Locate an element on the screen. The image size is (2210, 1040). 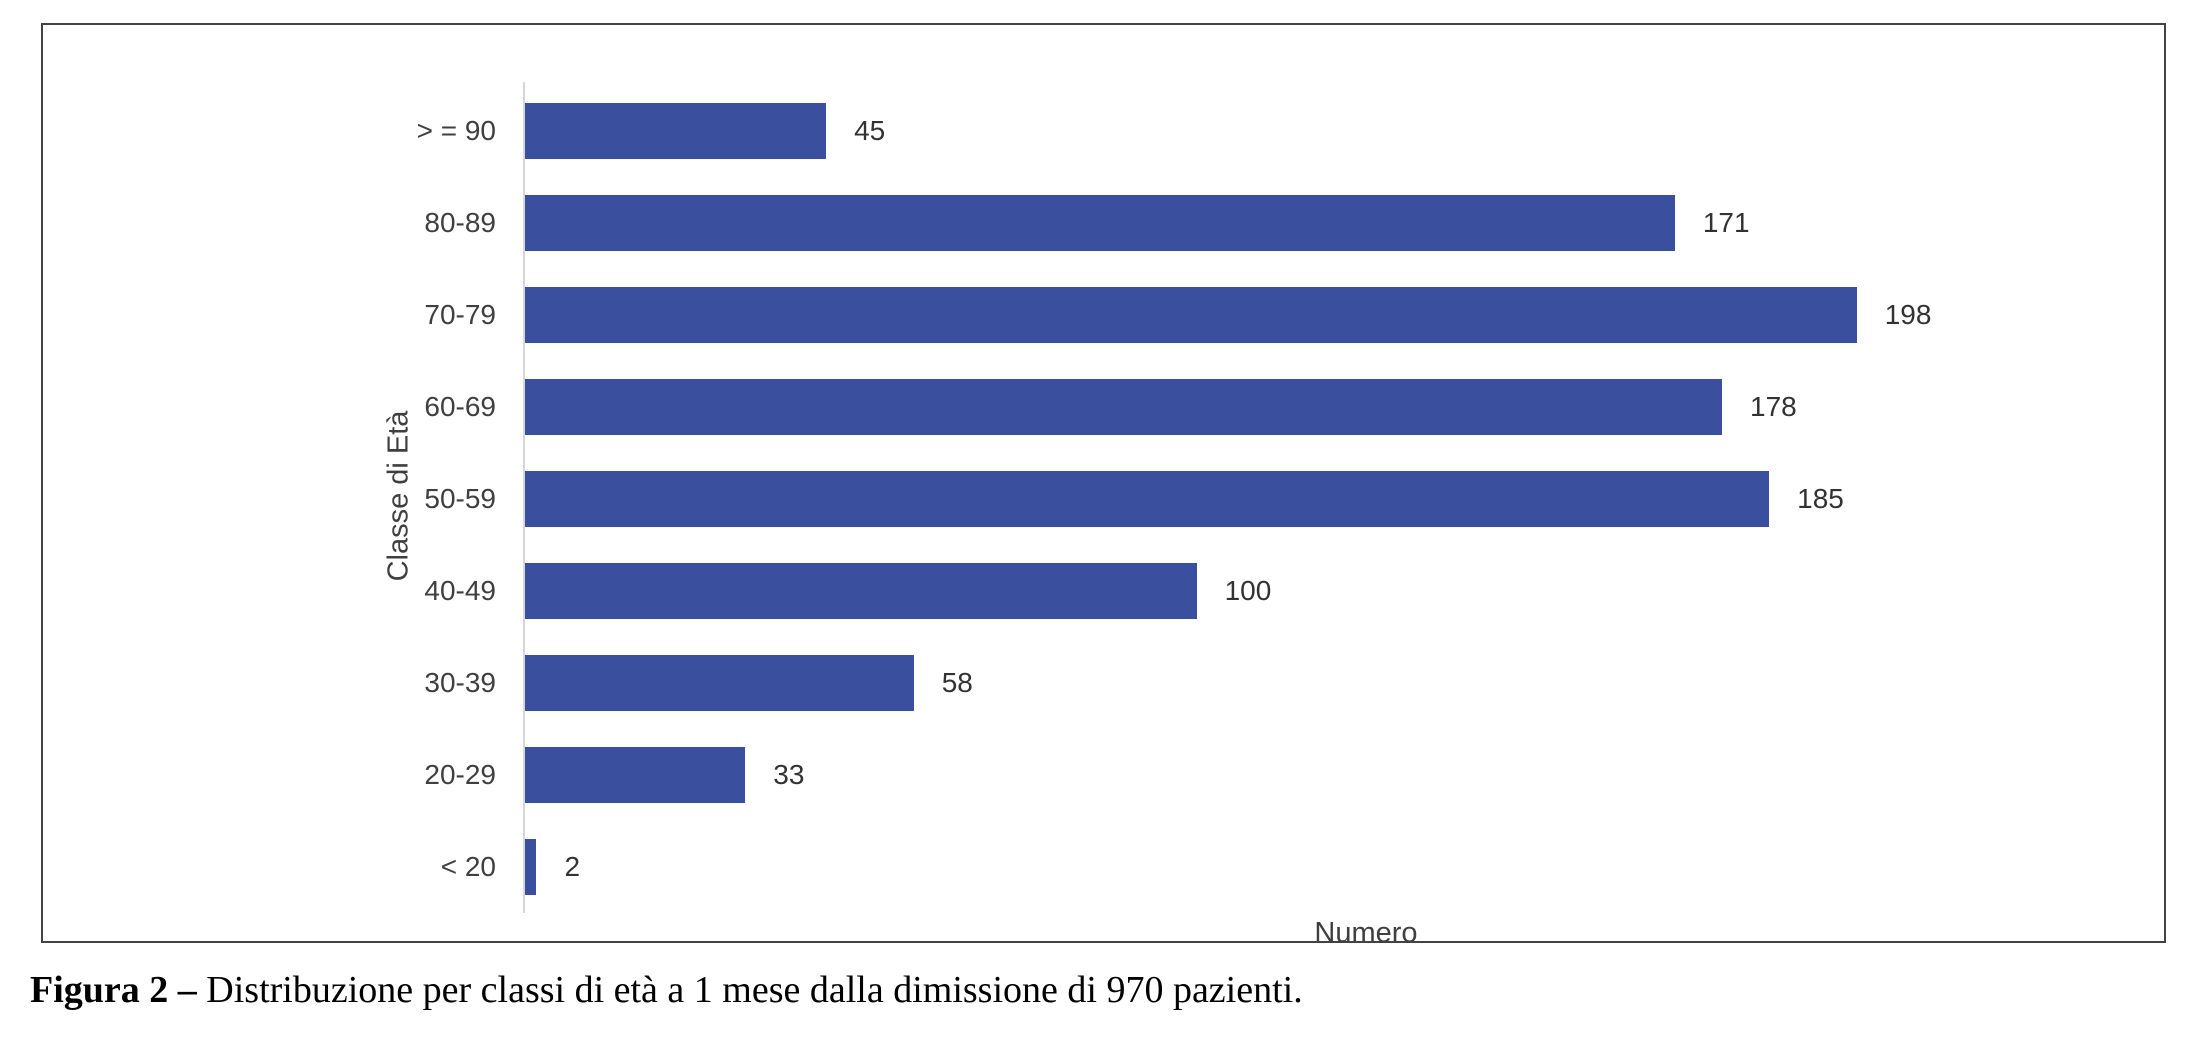
bar-track: 198 is located at coordinates (1365, 315).